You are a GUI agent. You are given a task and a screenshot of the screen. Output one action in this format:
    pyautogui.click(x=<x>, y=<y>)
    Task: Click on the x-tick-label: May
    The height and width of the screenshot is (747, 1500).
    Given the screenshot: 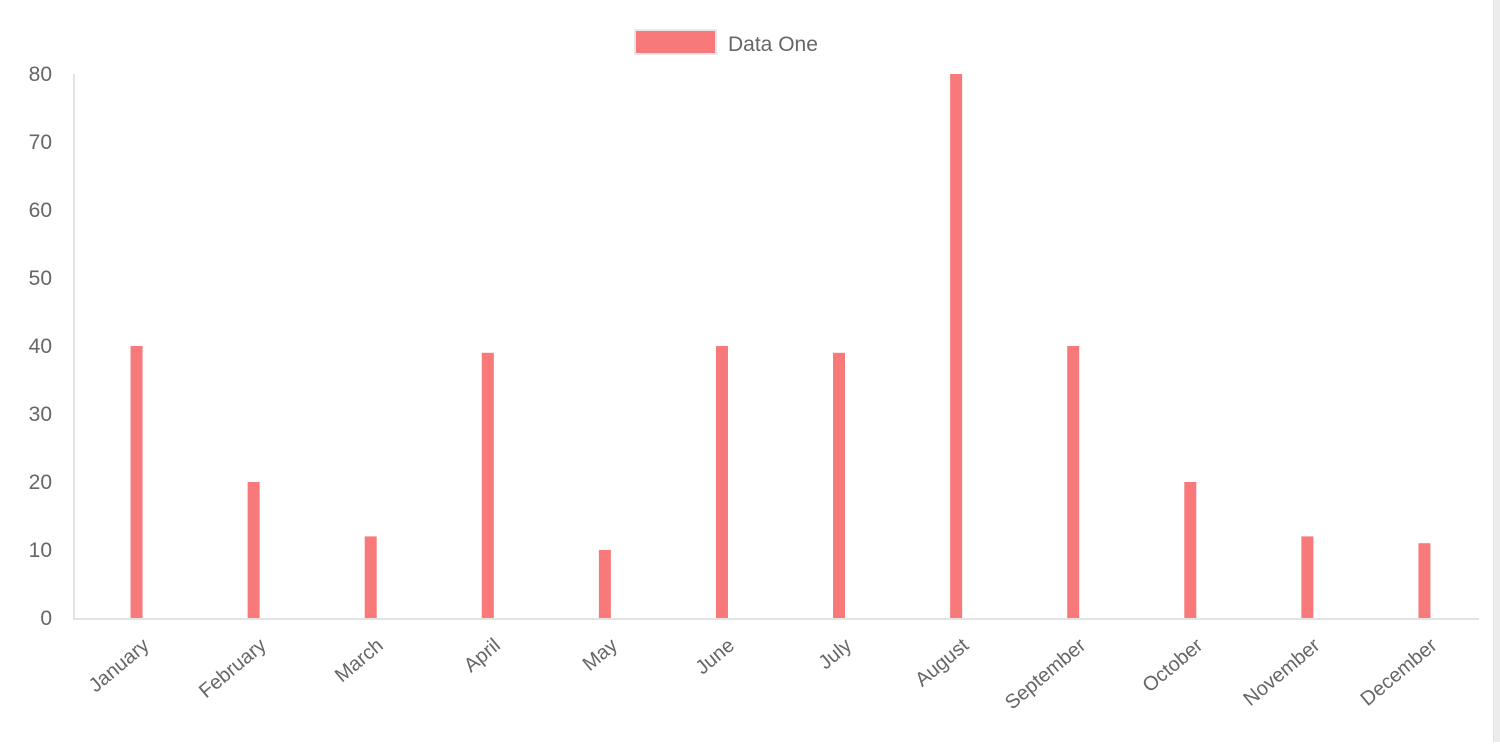 What is the action you would take?
    pyautogui.click(x=600, y=654)
    